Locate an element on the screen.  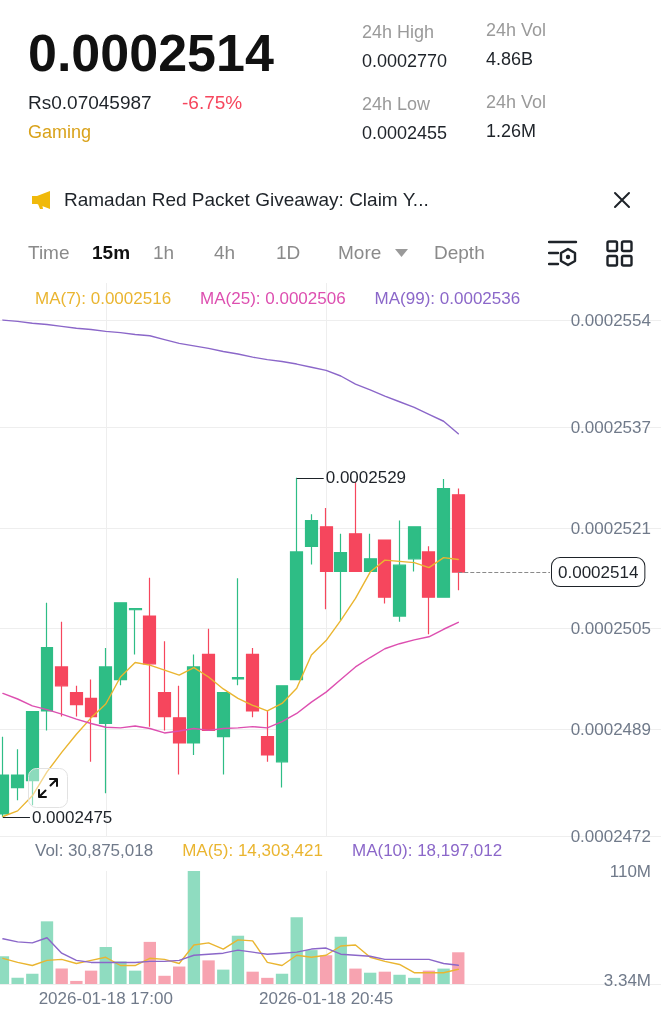
text: MA(10): 18,197,012 is located at coordinates (427, 850).